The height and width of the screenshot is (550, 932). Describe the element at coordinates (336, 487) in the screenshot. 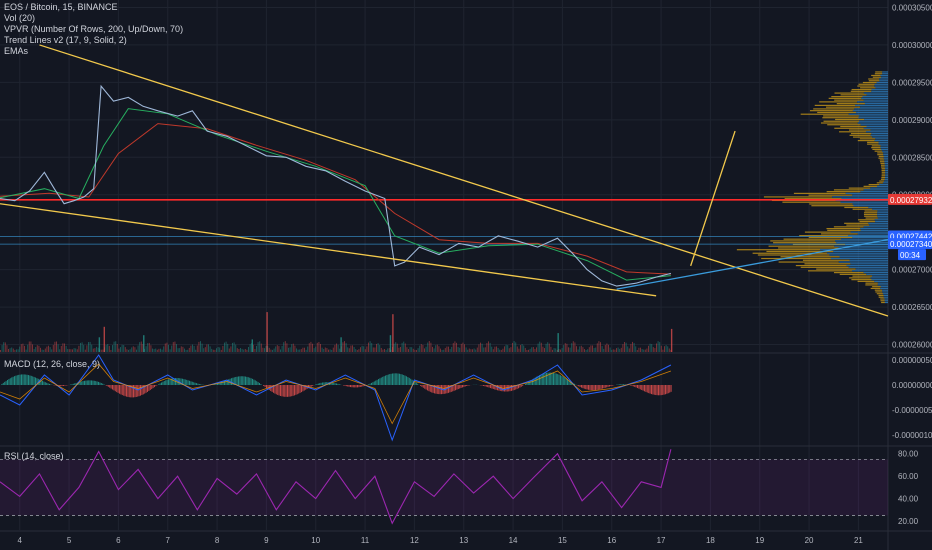

I see `rsi-line` at that location.